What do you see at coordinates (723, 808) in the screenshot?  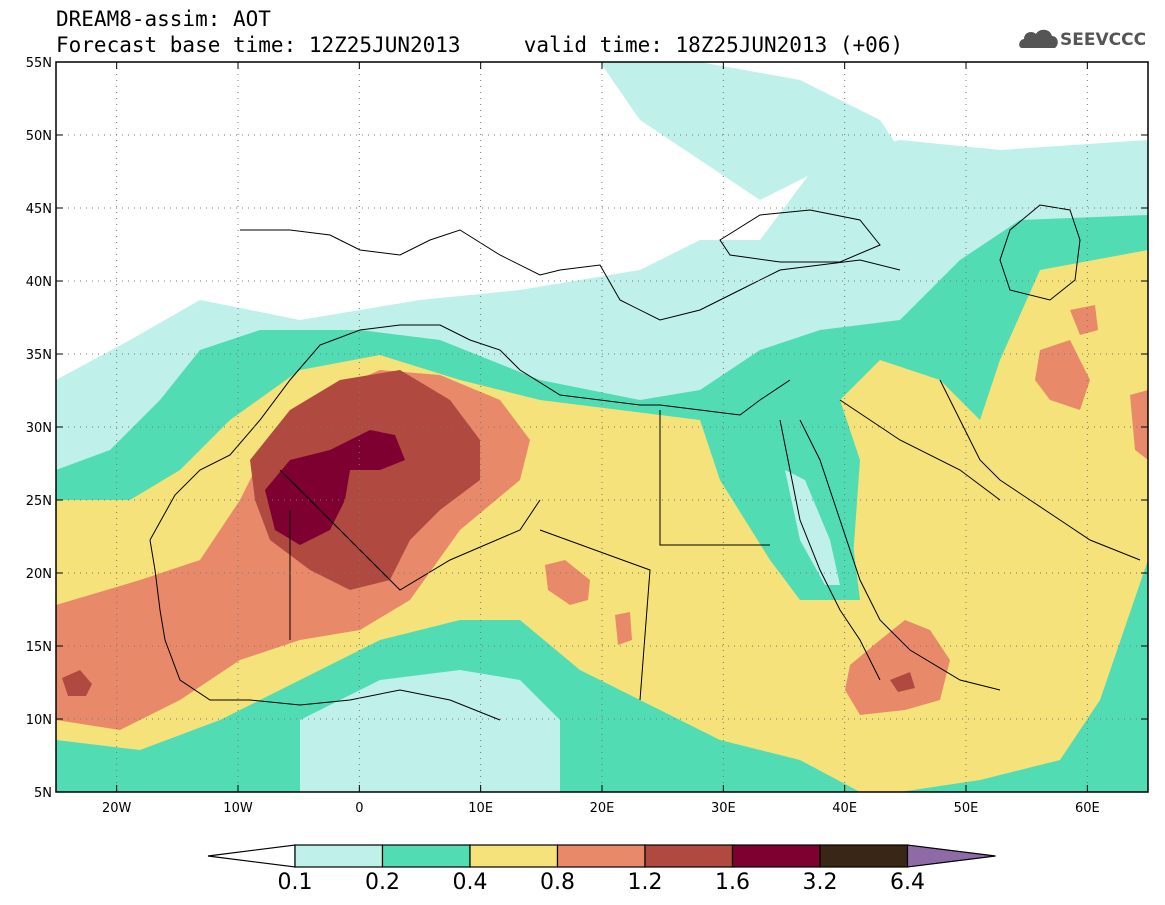 I see `lon-label: 30E` at bounding box center [723, 808].